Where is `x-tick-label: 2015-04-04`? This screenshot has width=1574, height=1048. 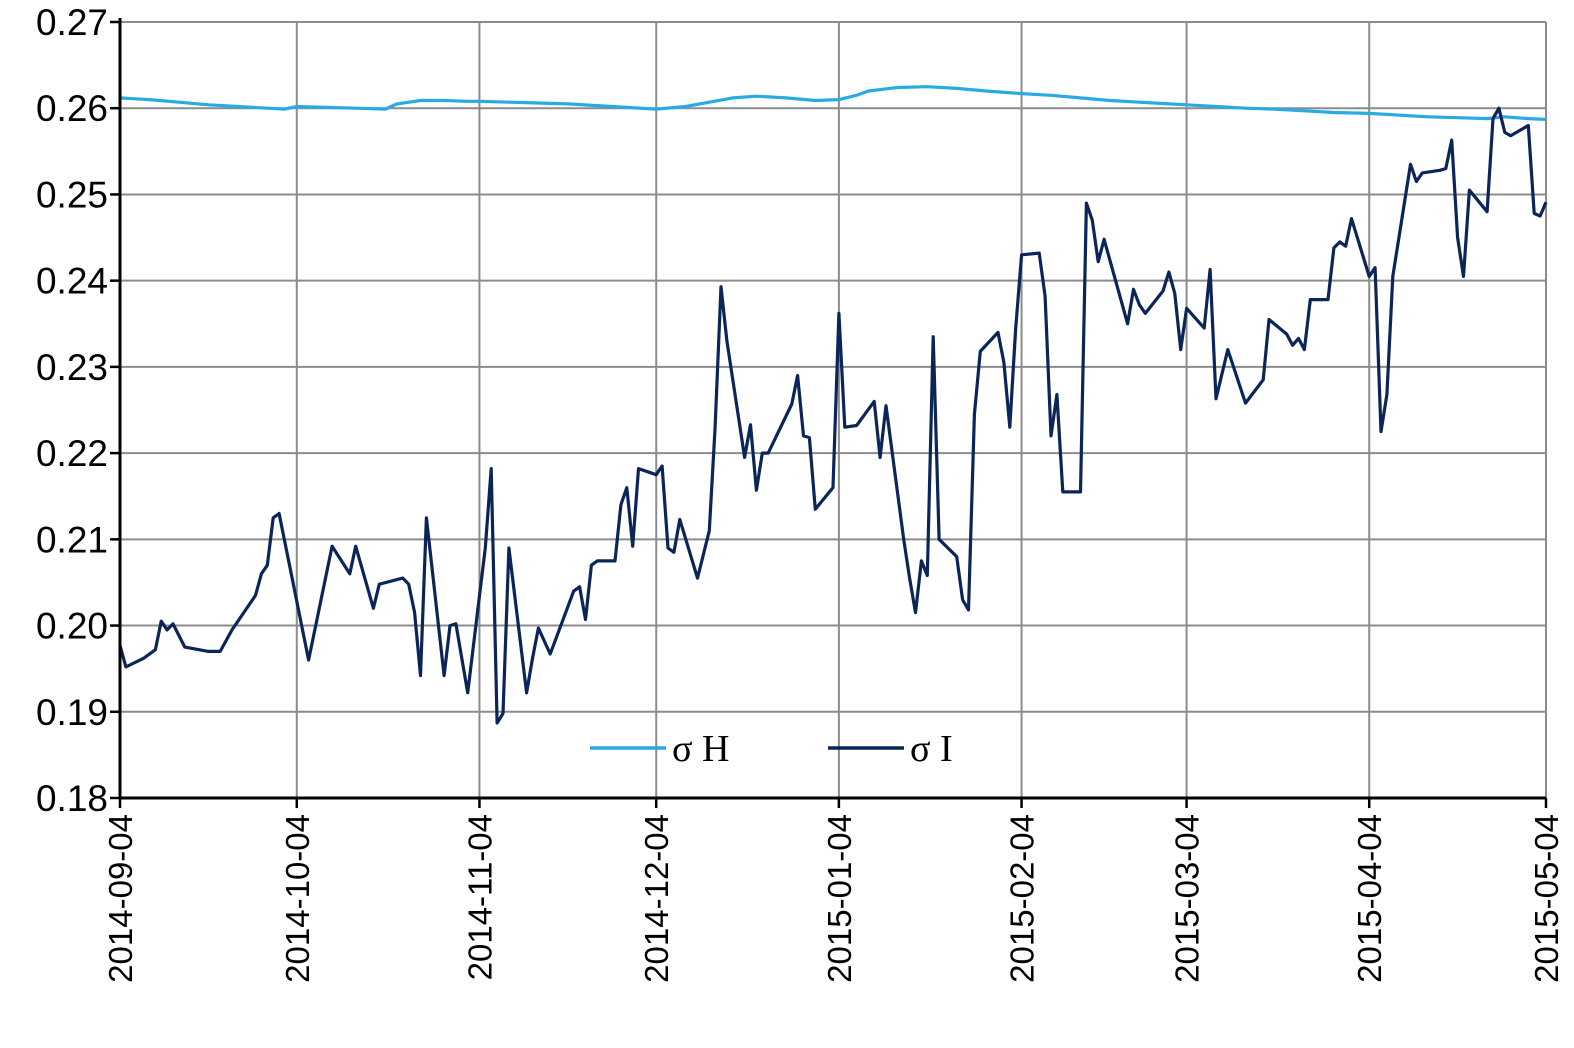 x-tick-label: 2015-04-04 is located at coordinates (1369, 898).